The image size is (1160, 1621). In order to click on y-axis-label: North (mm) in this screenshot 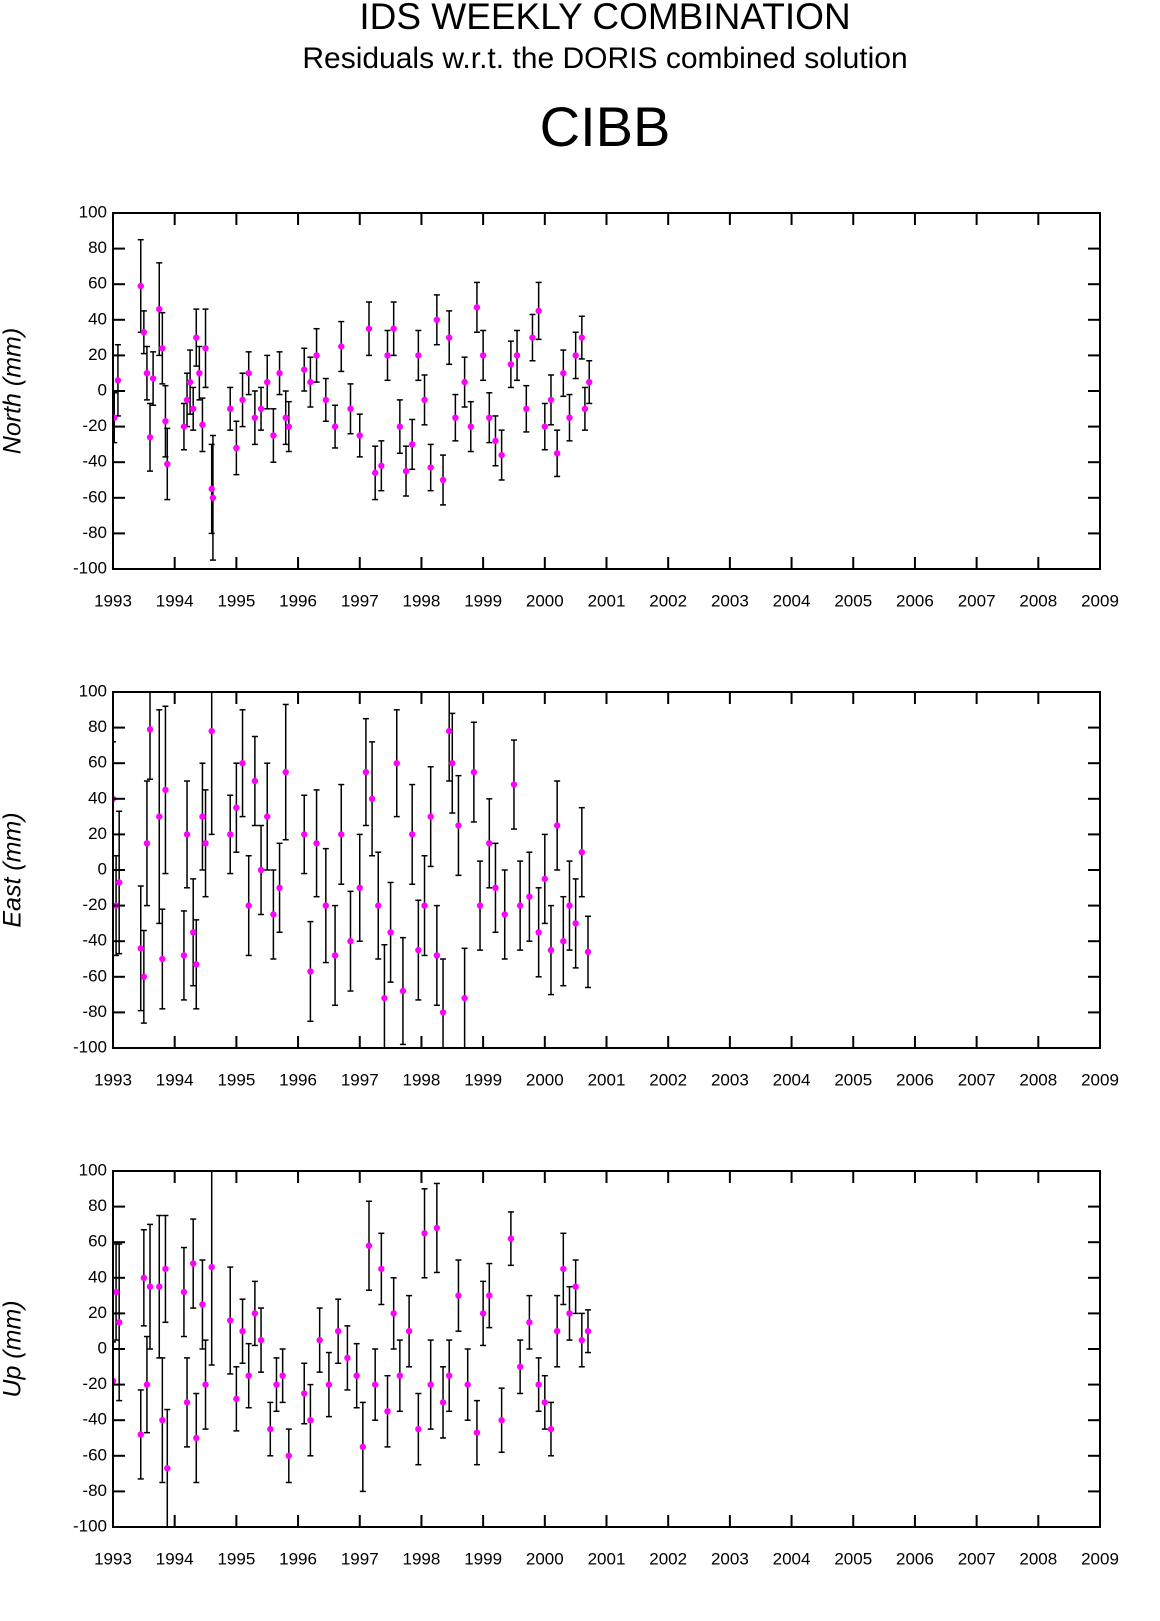, I will do `click(13, 391)`.